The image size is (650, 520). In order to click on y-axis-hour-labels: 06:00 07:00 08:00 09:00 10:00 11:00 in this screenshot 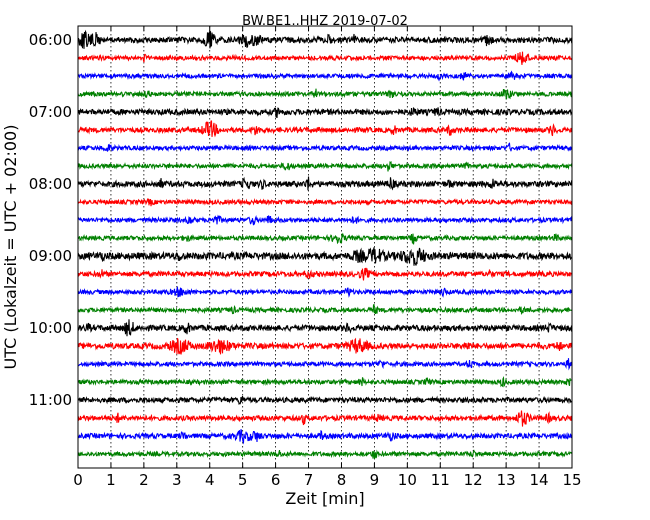, I will do `click(56, 220)`.